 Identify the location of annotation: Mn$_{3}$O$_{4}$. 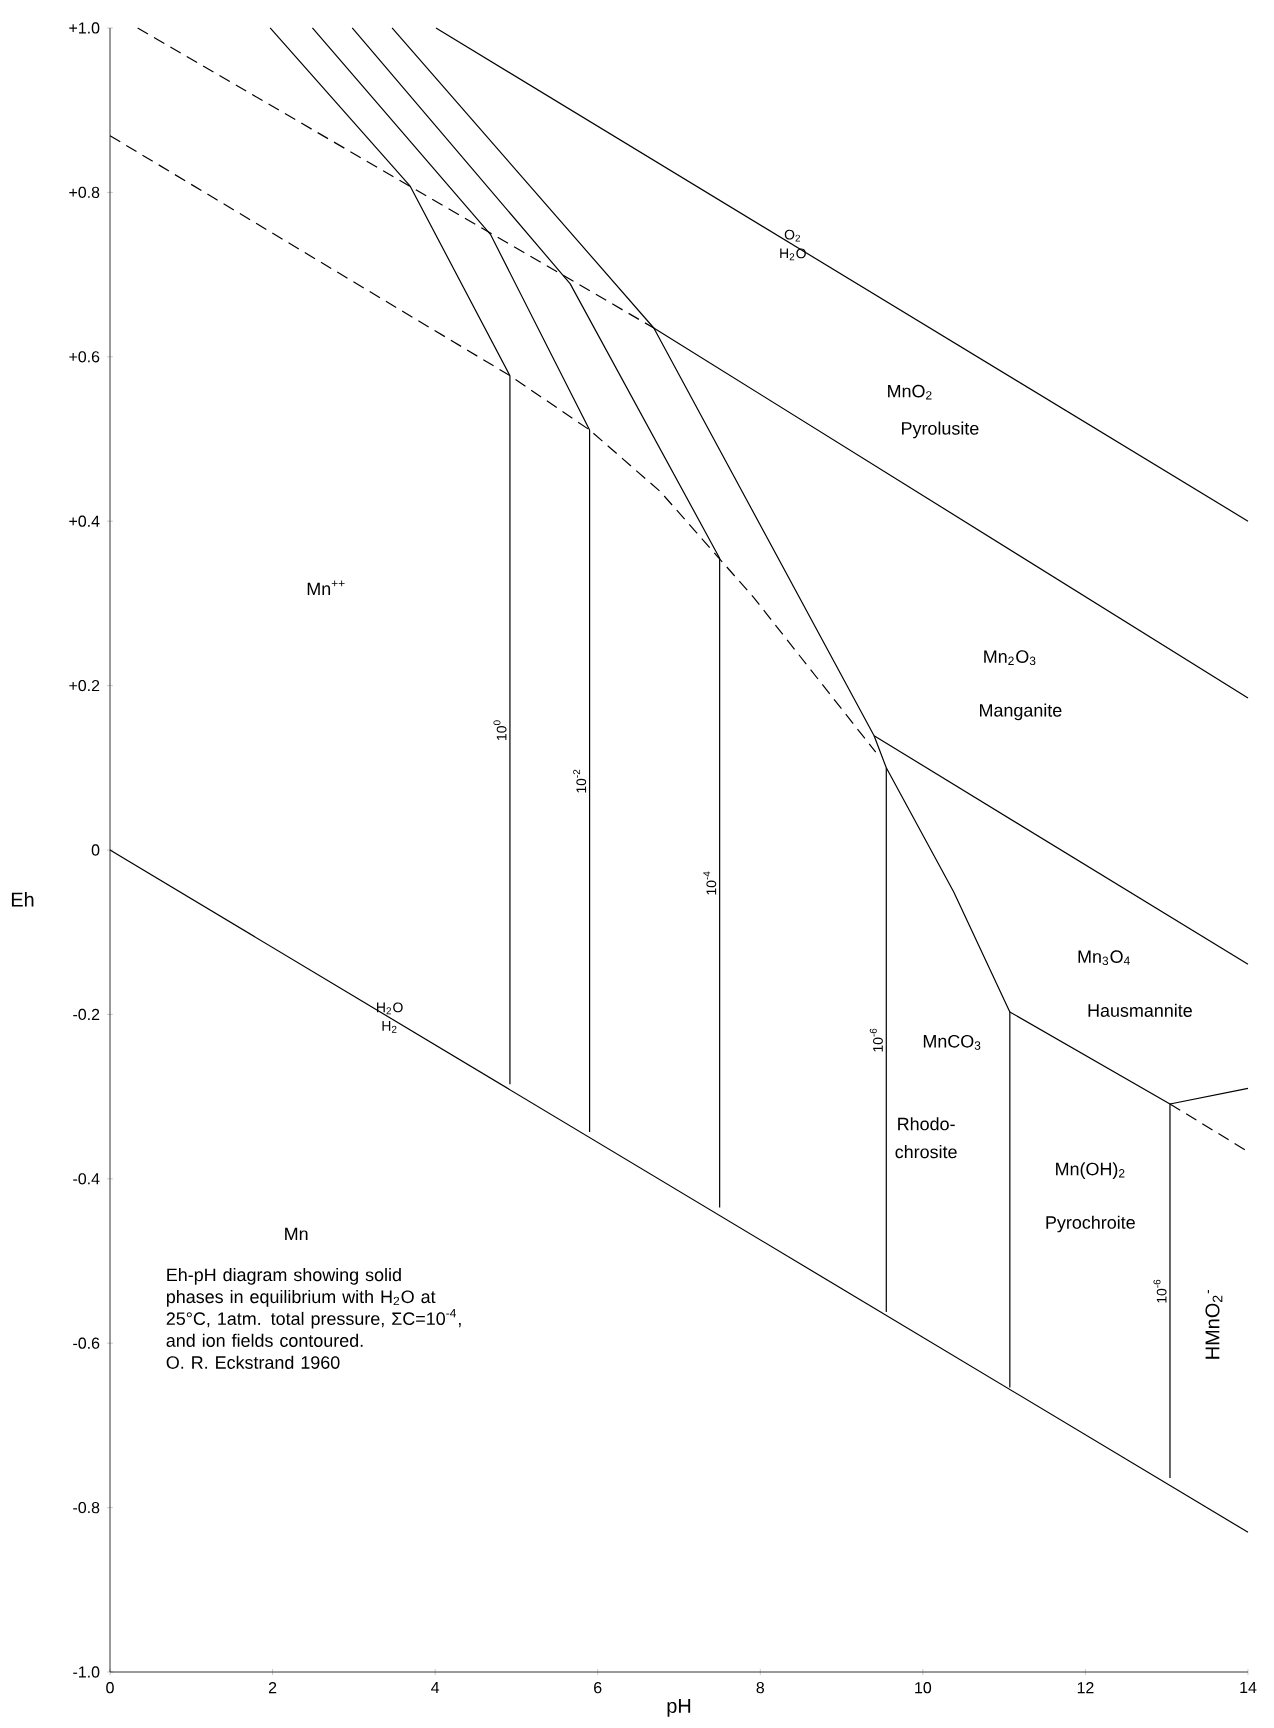
(1104, 958).